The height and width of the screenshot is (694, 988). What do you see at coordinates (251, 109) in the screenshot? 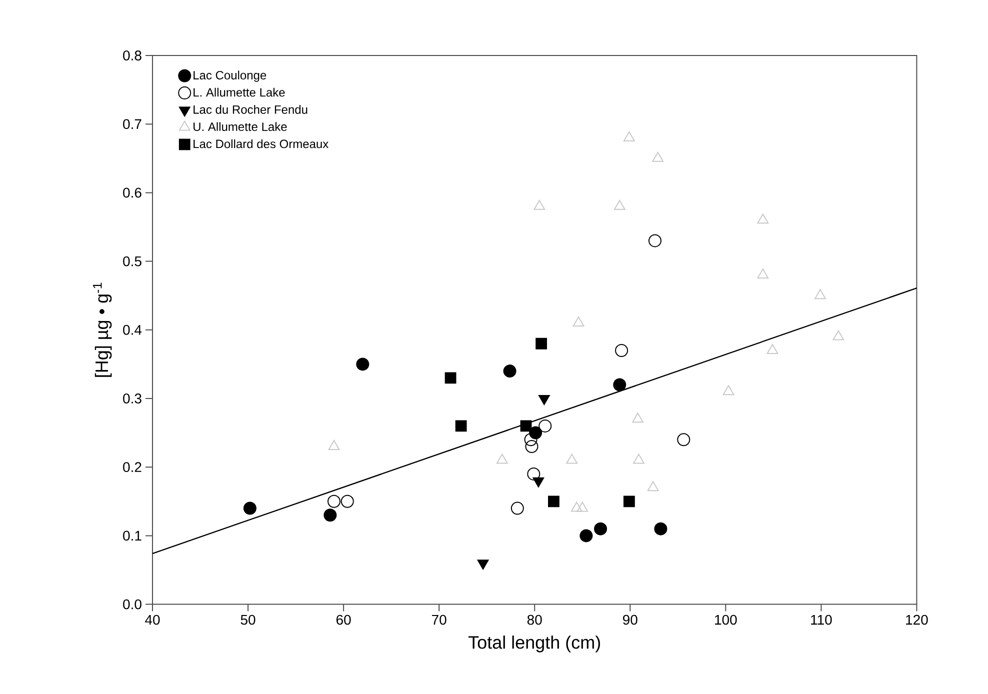
I see `legend-label: Lac du Rocher Fendu` at bounding box center [251, 109].